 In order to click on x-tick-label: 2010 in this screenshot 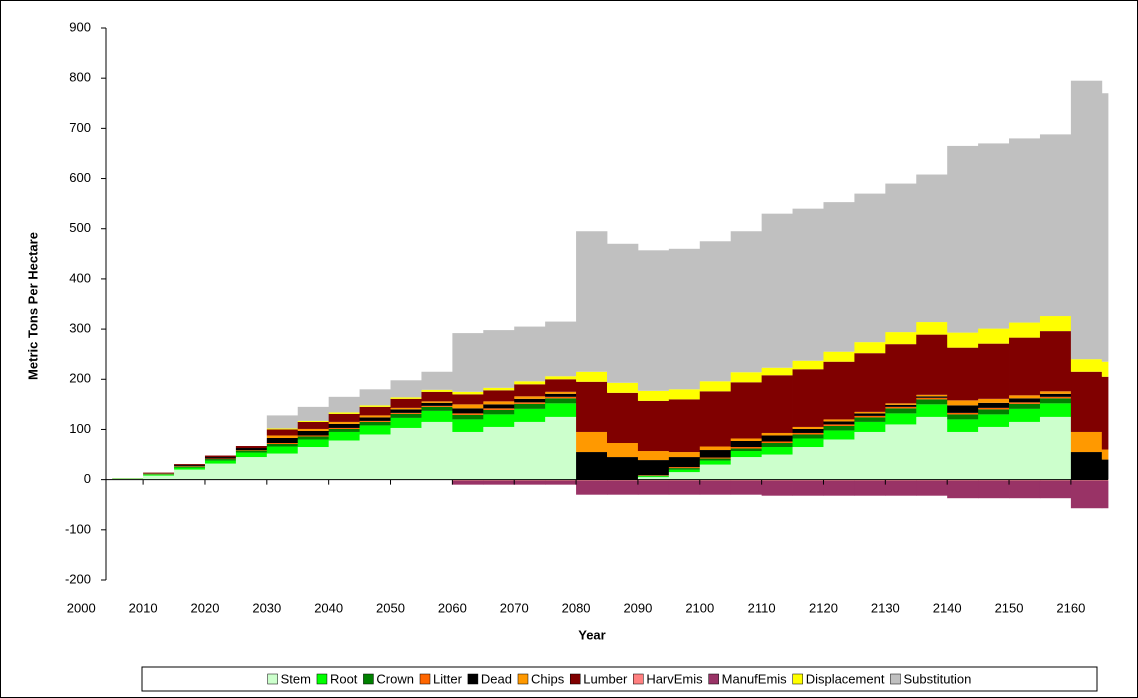, I will do `click(143, 607)`.